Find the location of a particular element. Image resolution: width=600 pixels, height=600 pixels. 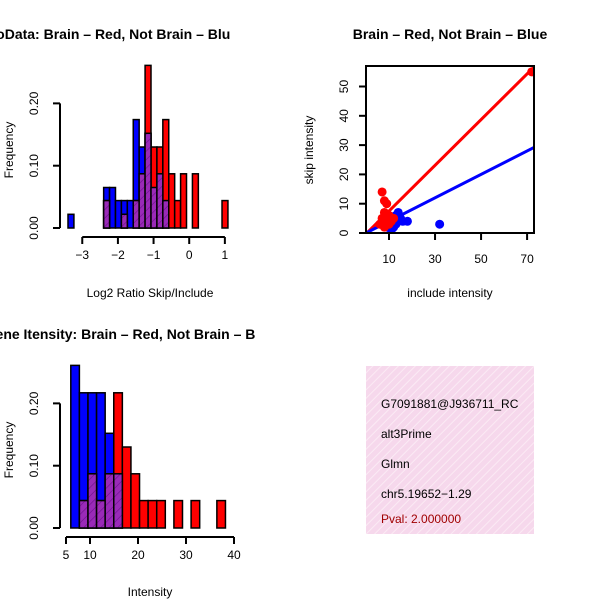

intensity-hist-y-tick-label: 0.00 is located at coordinates (34, 528).